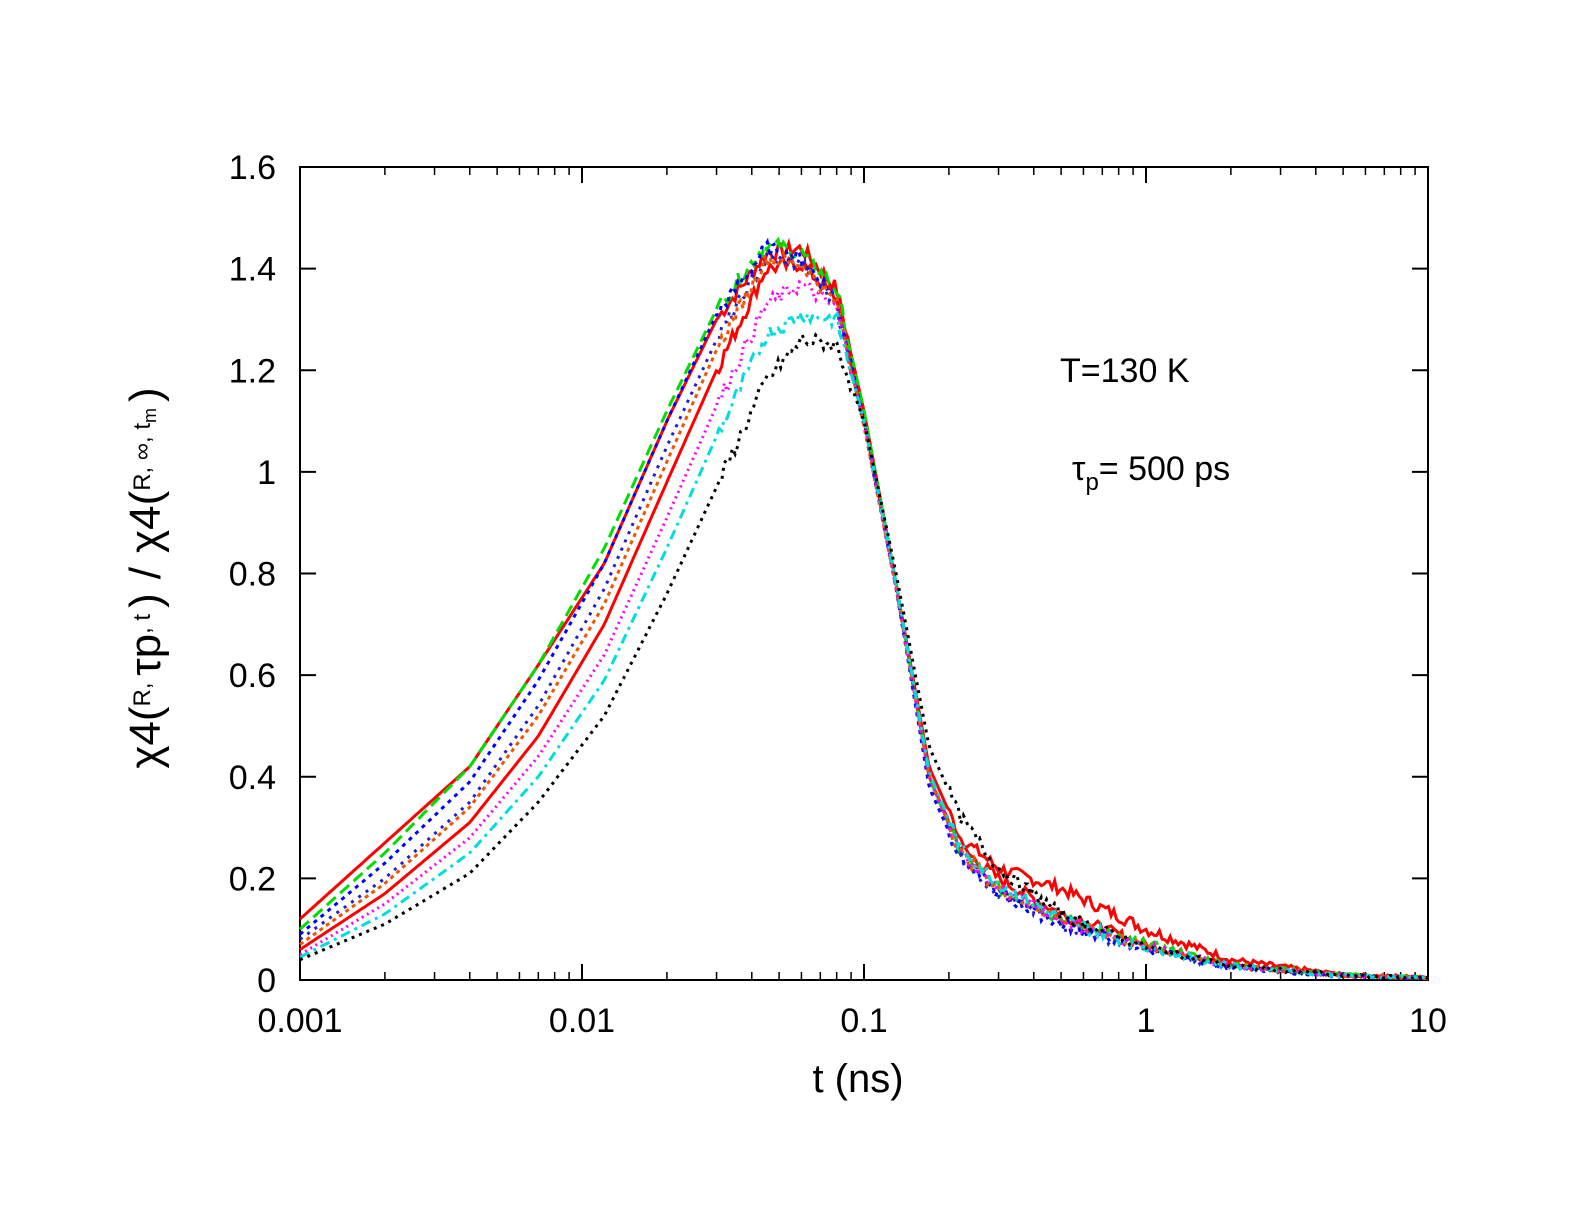  I want to click on svg-text: χ4(R, τp, t)/χ4(R, ∞, tm), so click(145, 577).